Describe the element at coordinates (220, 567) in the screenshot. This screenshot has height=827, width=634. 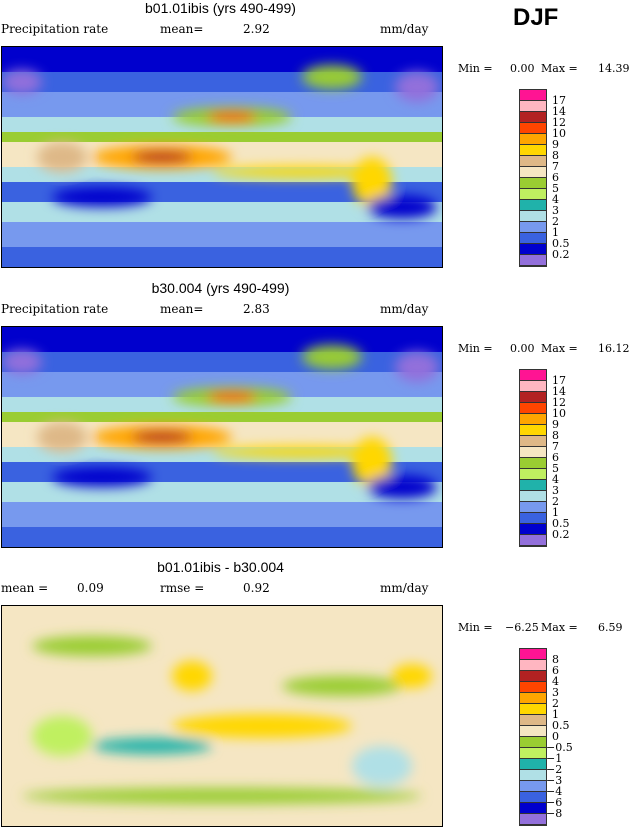
I see `map-title: b01.01ibis - b30.004` at that location.